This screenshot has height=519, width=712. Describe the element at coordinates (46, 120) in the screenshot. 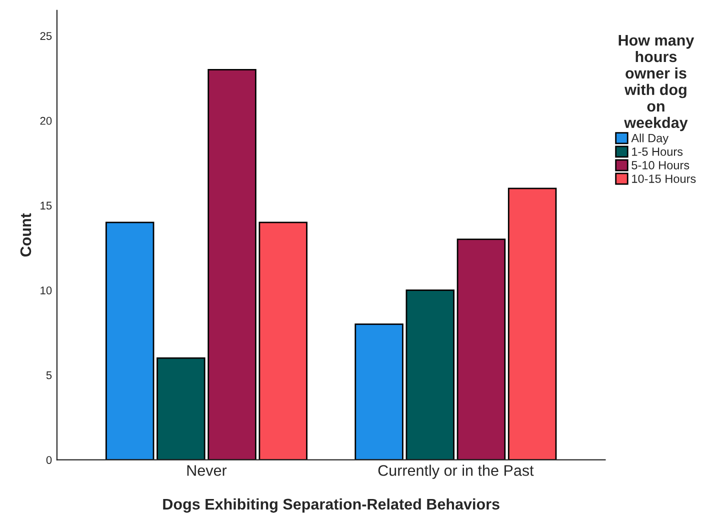

I see `y-tick-label: 20` at that location.